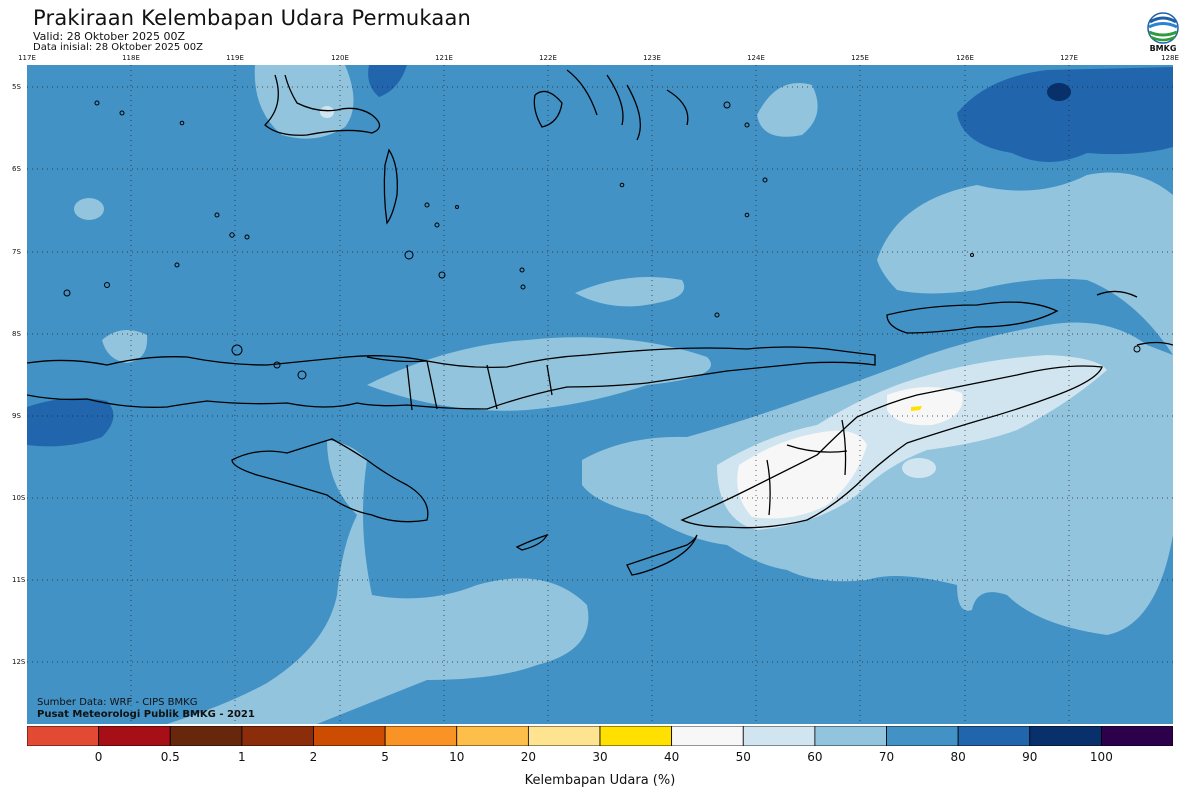  What do you see at coordinates (19, 498) in the screenshot?
I see `lat-label: 10S` at bounding box center [19, 498].